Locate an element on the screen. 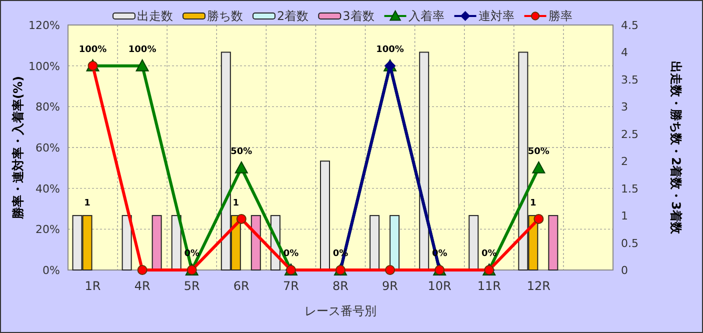 Image resolution: width=703 pixels, height=333 pixels. x-tick-label: 5R is located at coordinates (192, 286).